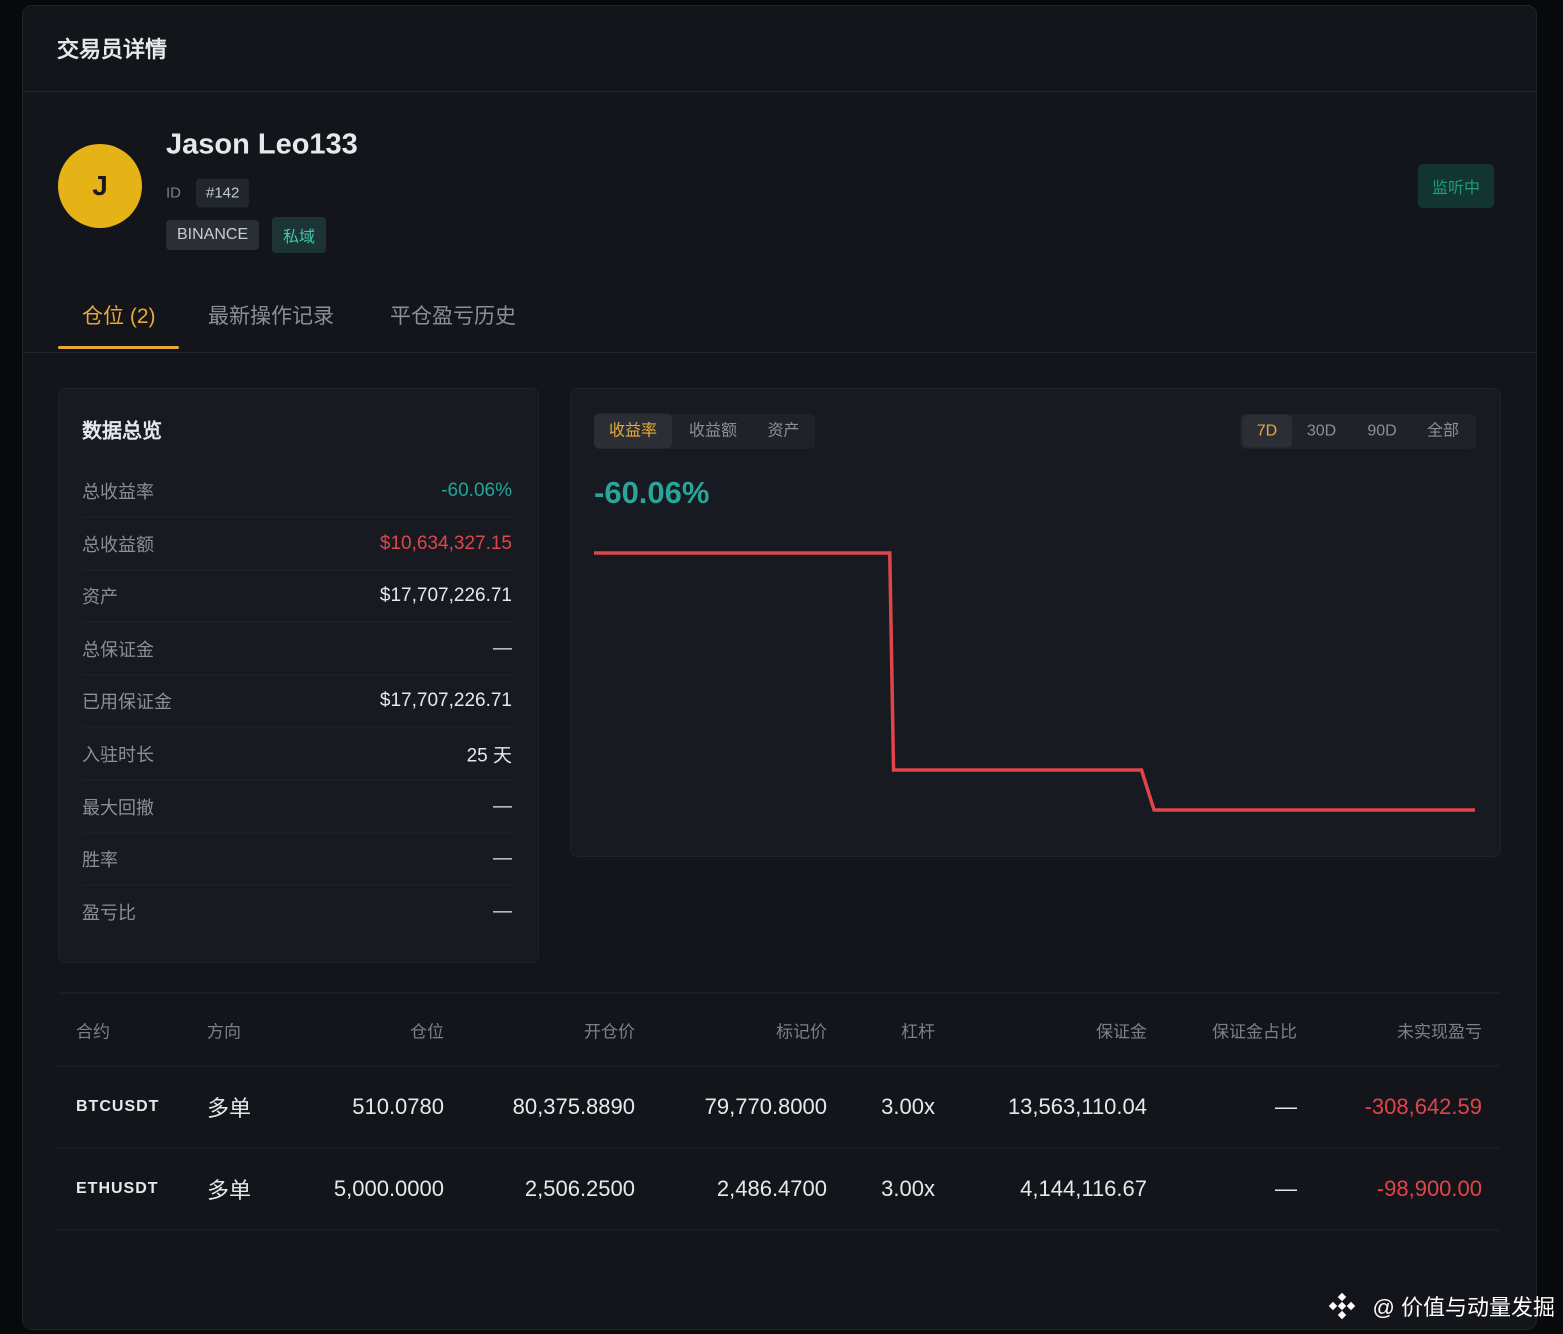 The width and height of the screenshot is (1563, 1334). What do you see at coordinates (299, 235) in the screenshot?
I see `tag: 私域` at bounding box center [299, 235].